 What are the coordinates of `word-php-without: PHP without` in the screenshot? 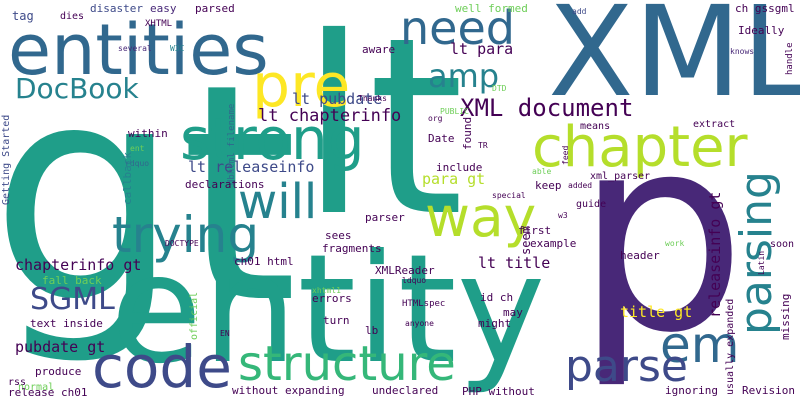 It's located at (498, 391).